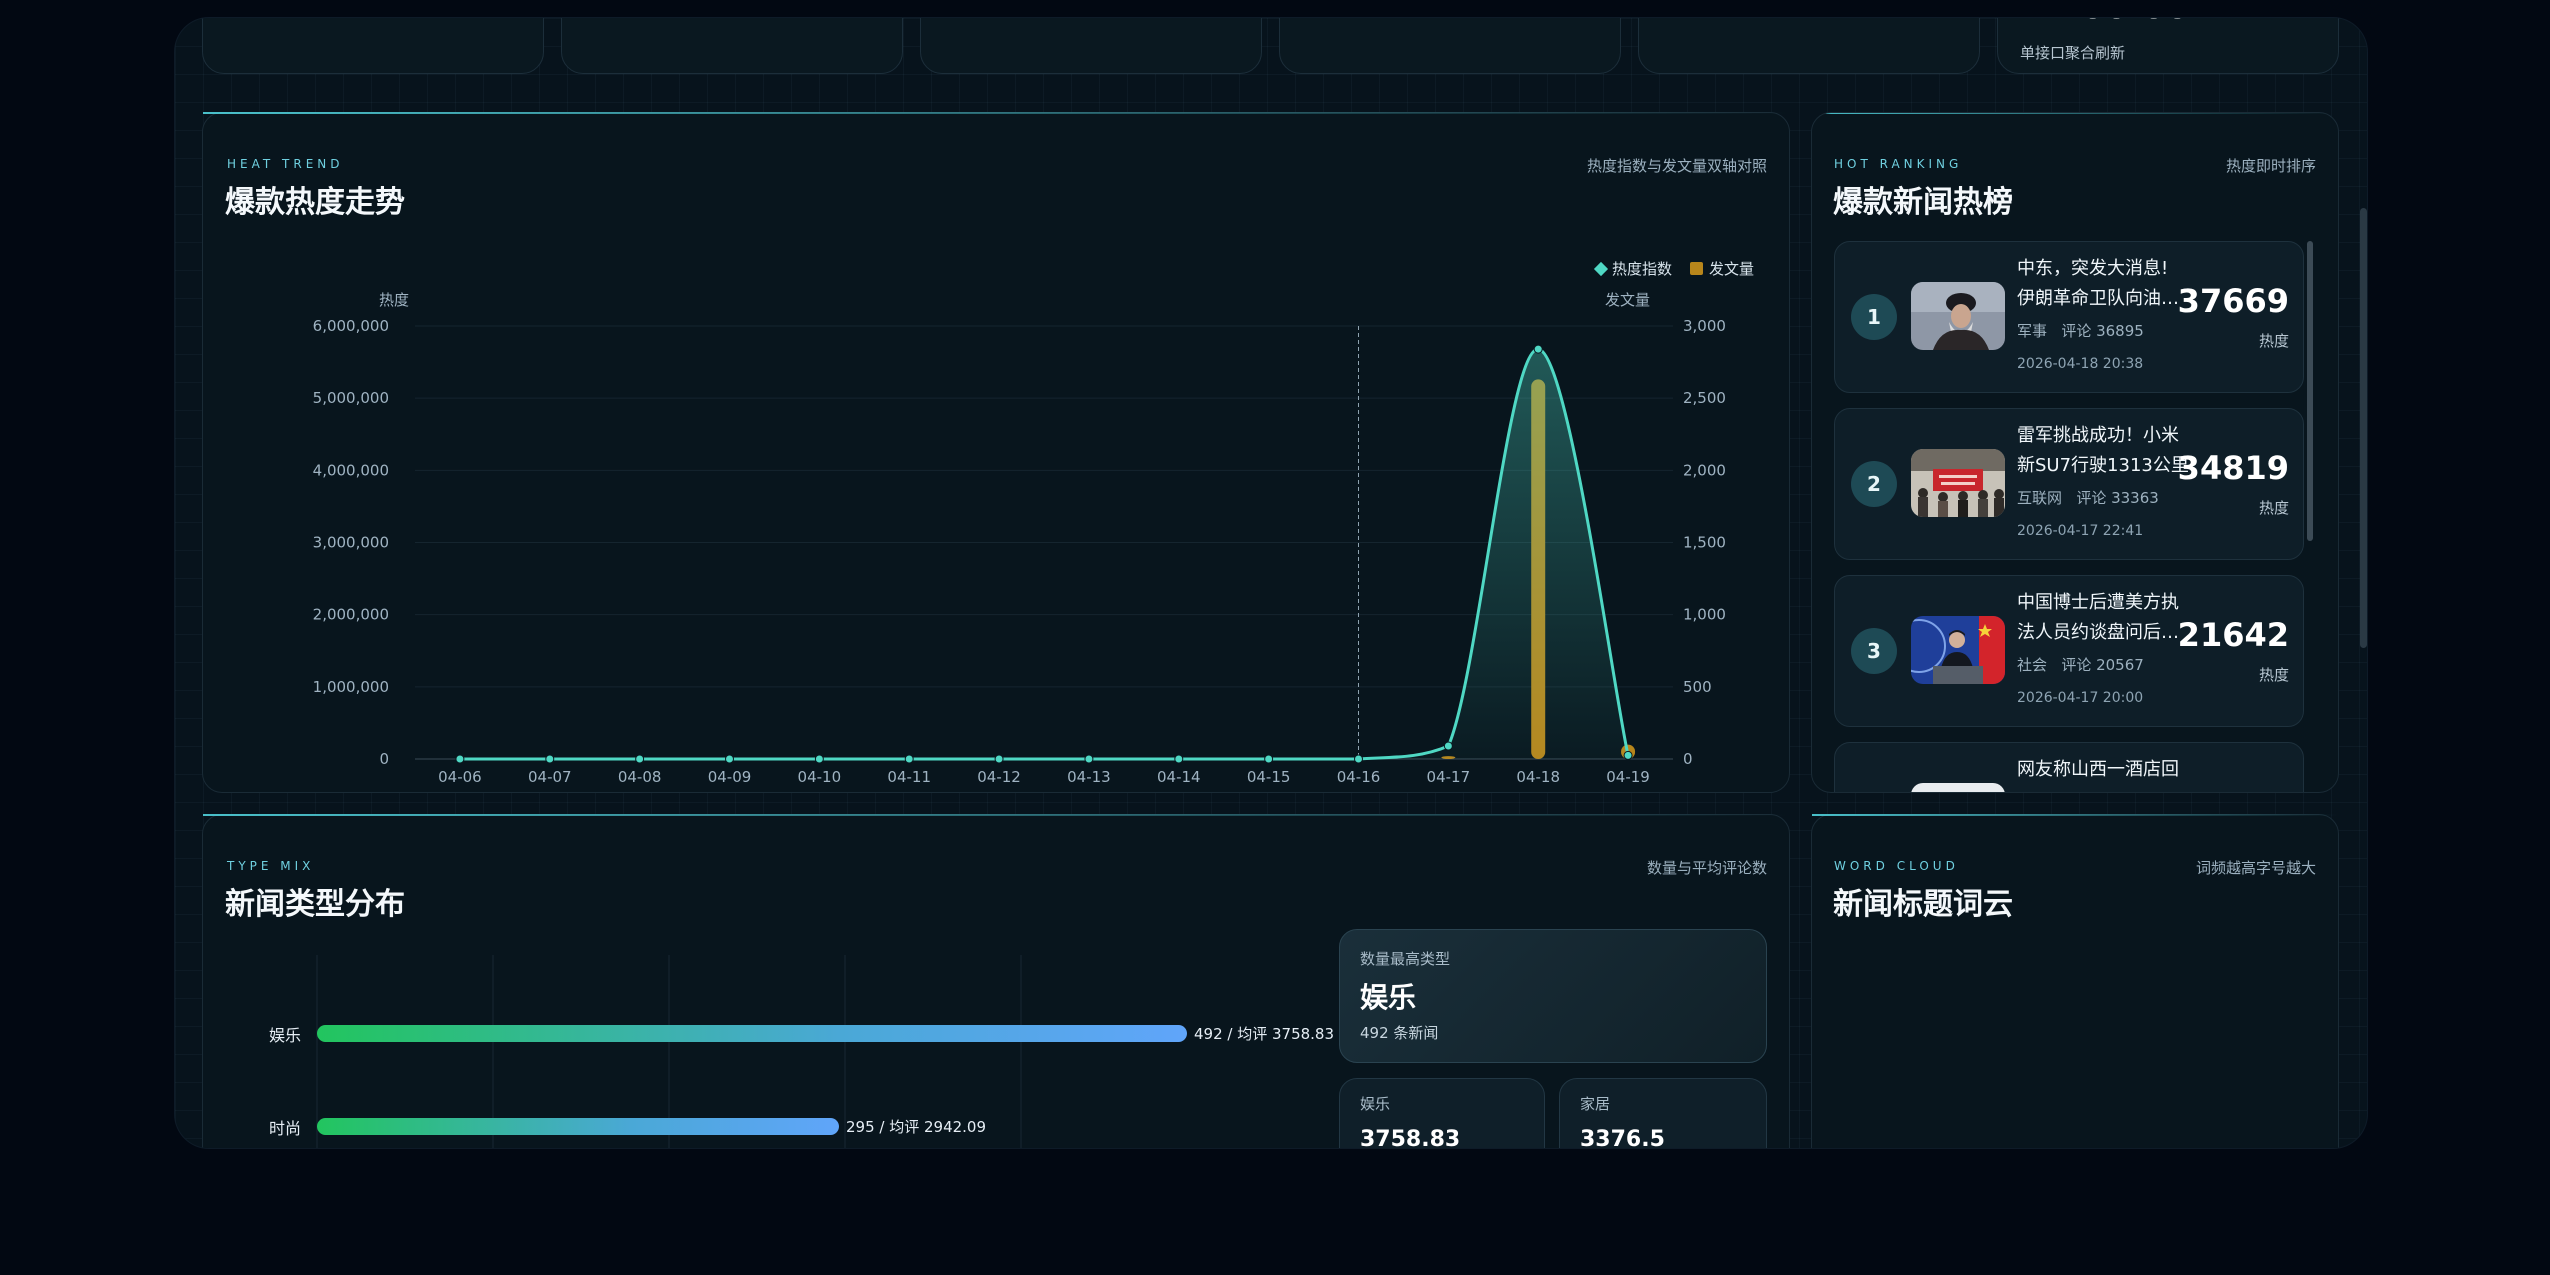 Image resolution: width=2550 pixels, height=1275 pixels. What do you see at coordinates (1696, 268) in the screenshot?
I see `square-icon` at bounding box center [1696, 268].